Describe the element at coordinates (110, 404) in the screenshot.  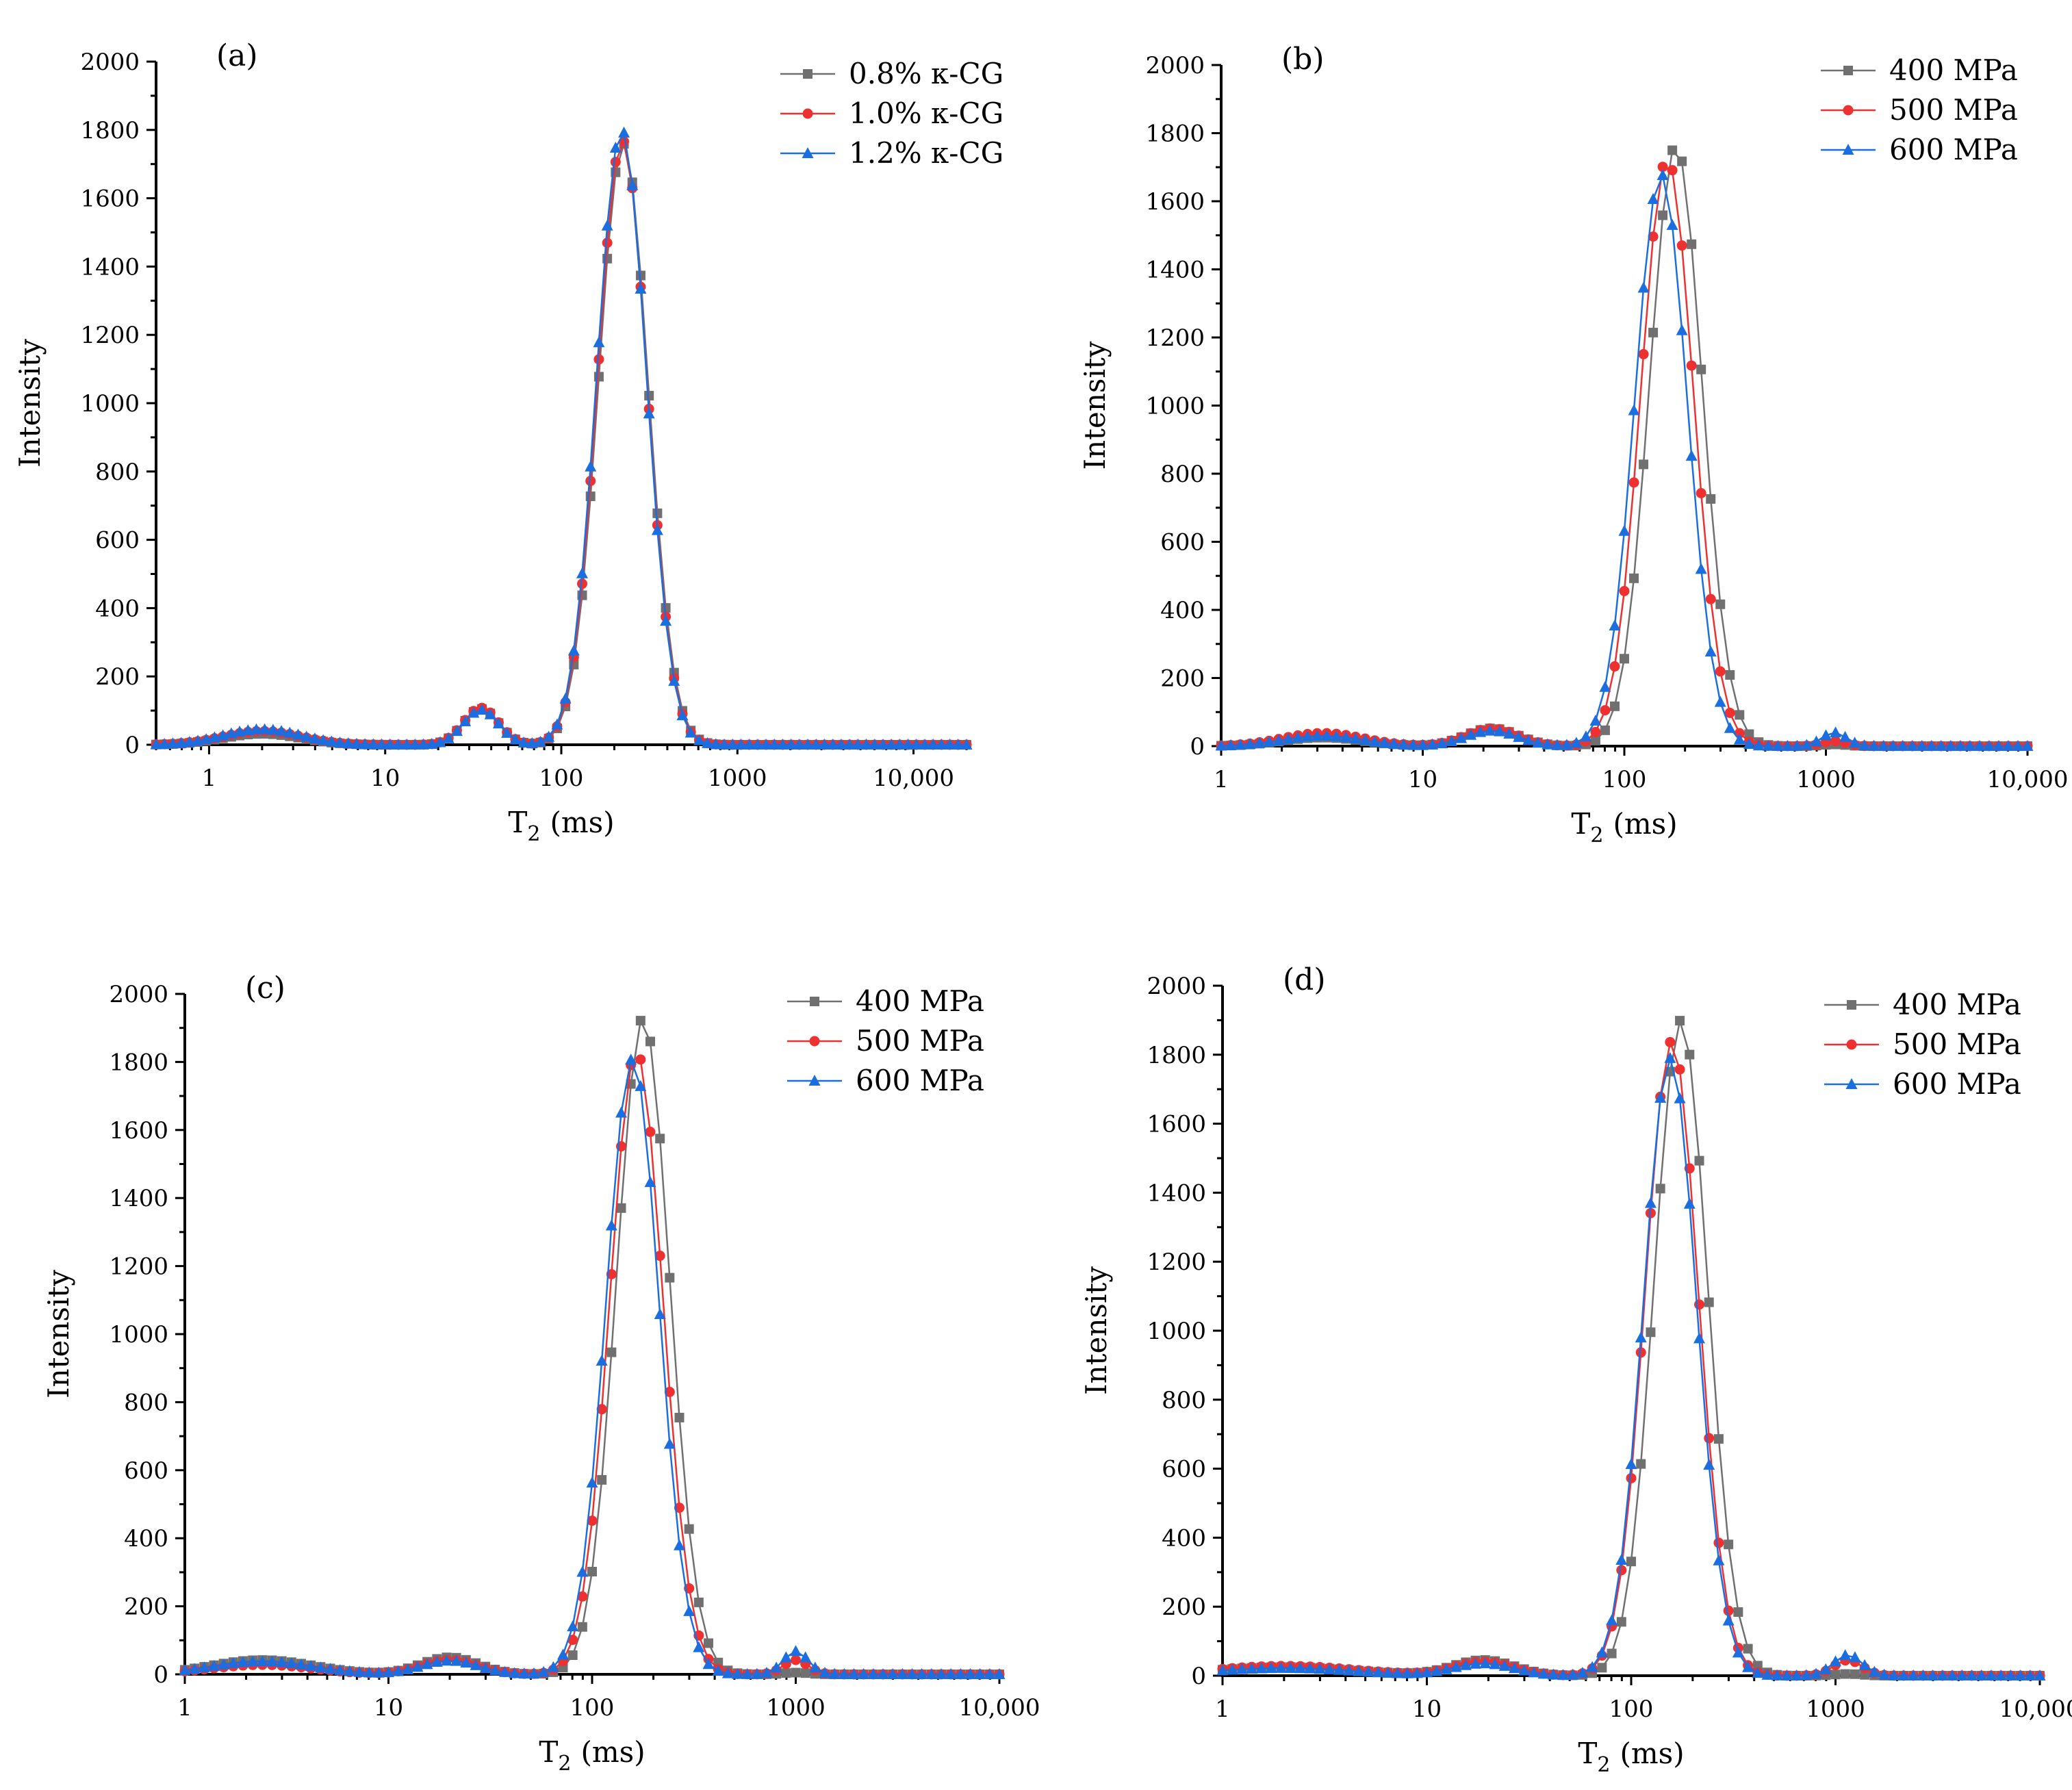
I see `y-tick-label: 1000` at that location.